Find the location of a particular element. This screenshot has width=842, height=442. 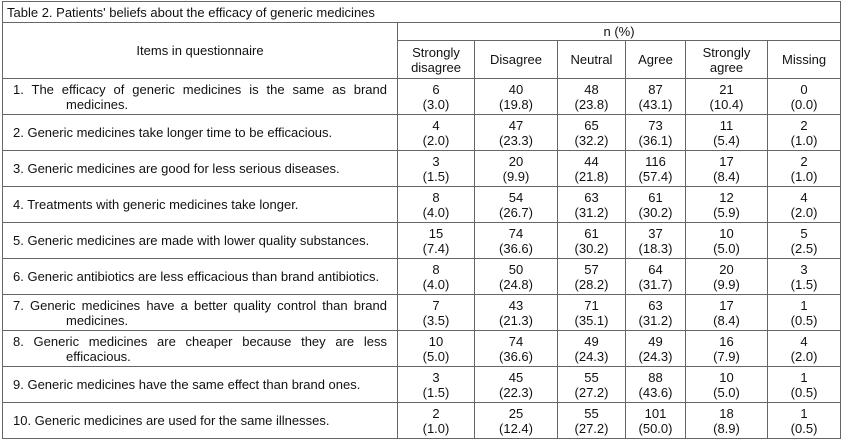

count: 11 is located at coordinates (726, 125).